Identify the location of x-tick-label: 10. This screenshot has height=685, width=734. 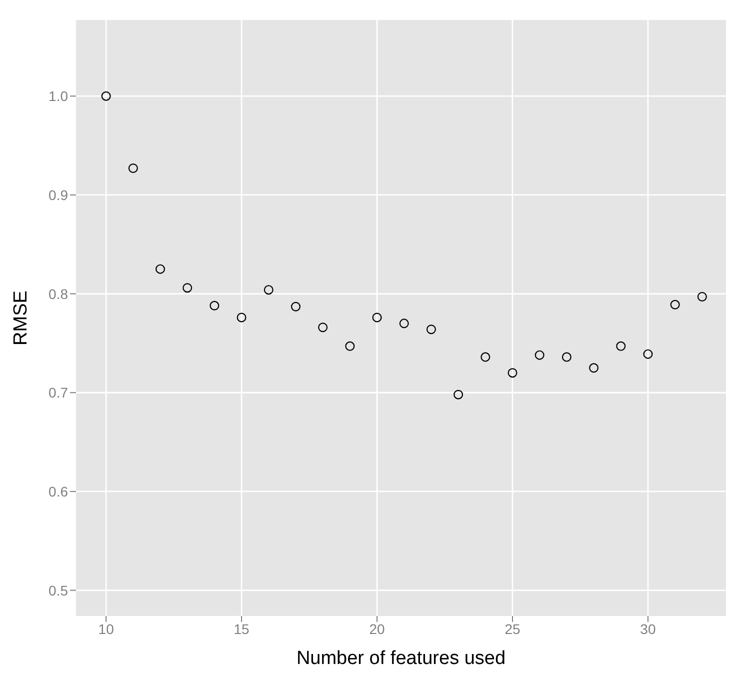
(106, 628).